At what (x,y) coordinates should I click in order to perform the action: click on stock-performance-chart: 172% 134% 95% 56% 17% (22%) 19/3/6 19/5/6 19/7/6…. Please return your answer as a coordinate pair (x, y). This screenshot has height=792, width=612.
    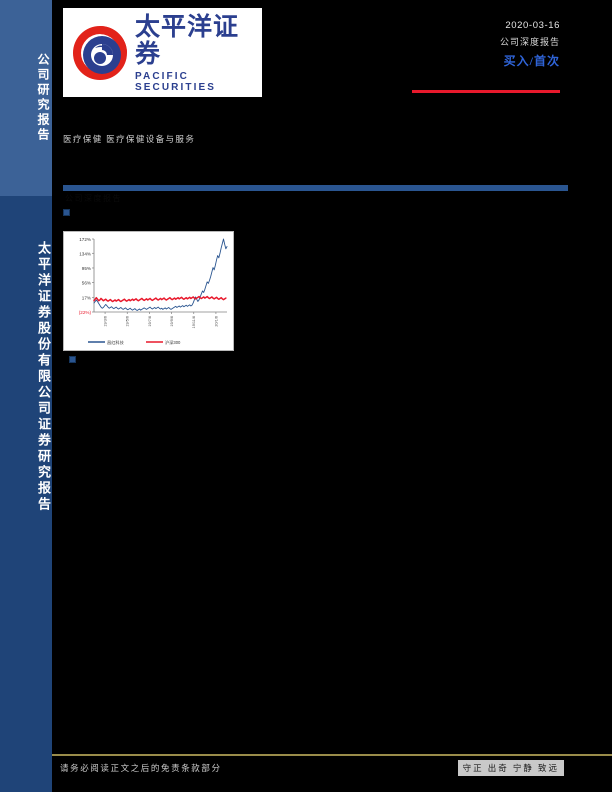
    Looking at the image, I should click on (148, 291).